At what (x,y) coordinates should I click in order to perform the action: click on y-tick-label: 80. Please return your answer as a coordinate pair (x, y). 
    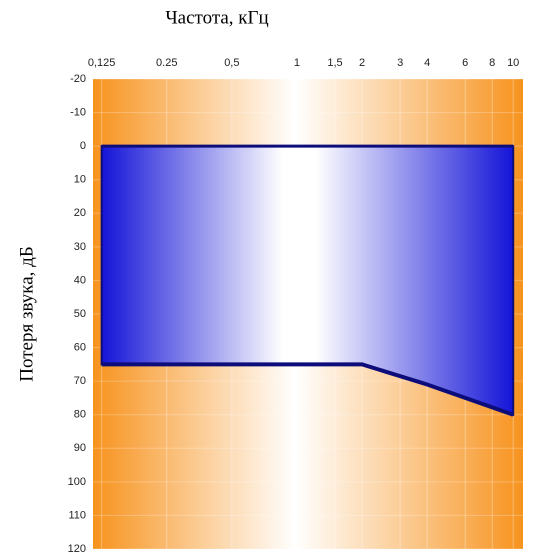
    Looking at the image, I should click on (80, 415).